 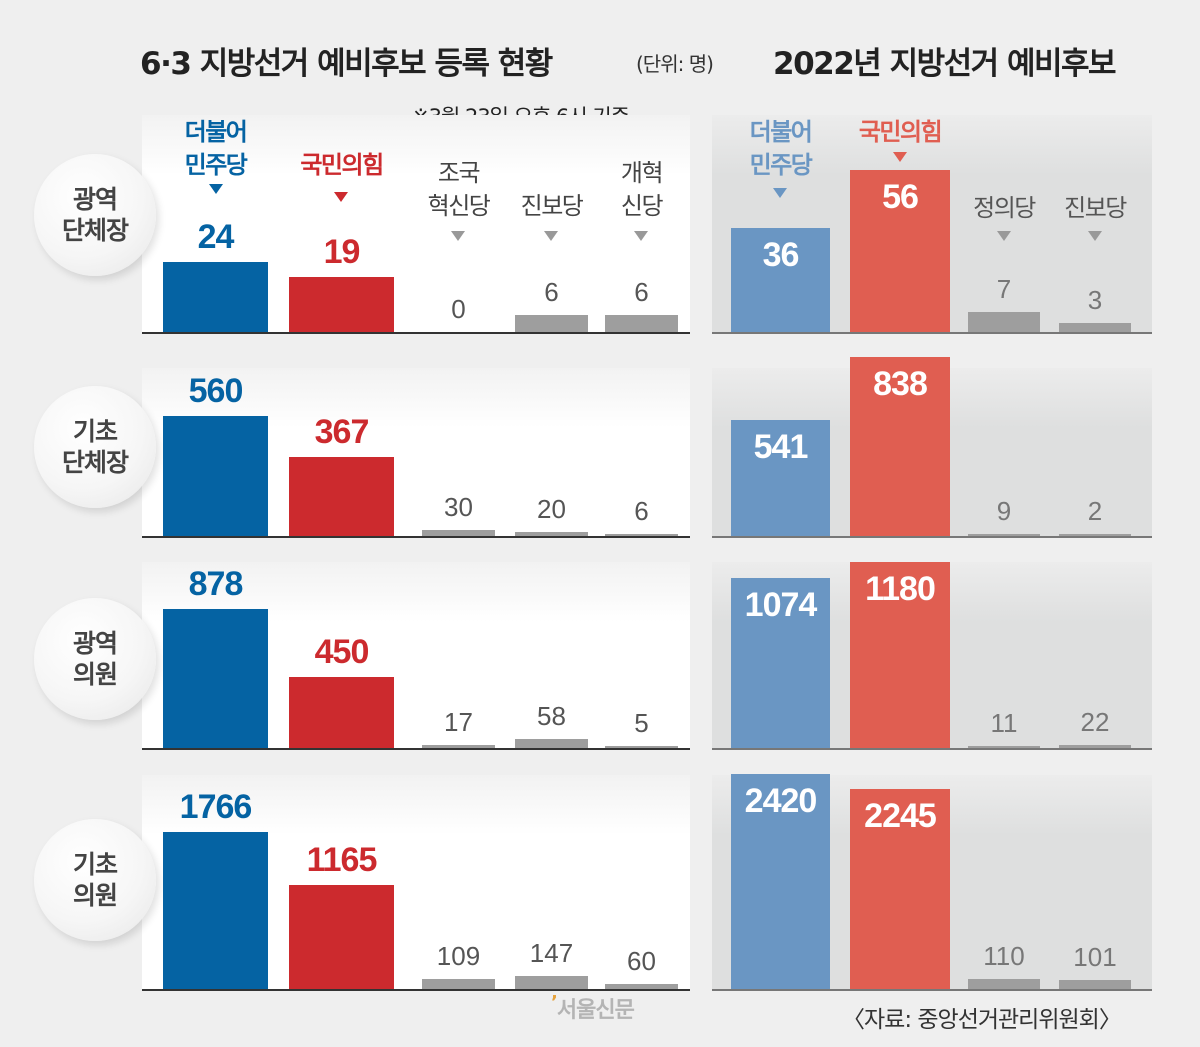 I want to click on value-label-2026: 1165, so click(x=342, y=860).